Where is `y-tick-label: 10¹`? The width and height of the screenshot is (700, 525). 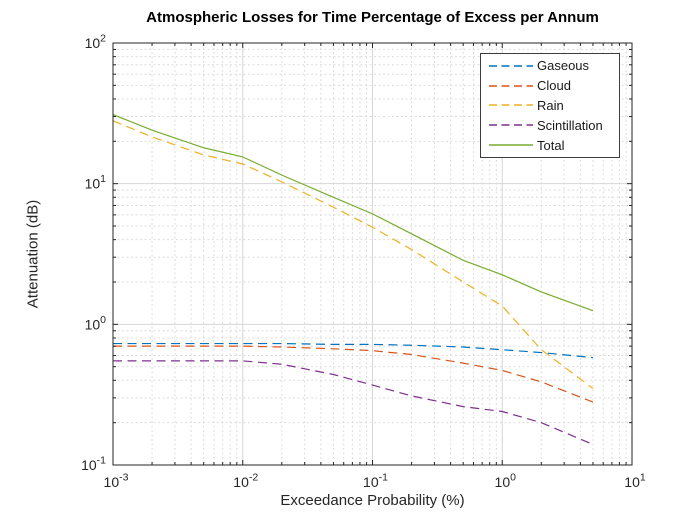
y-tick-label: 10¹ is located at coordinates (96, 182).